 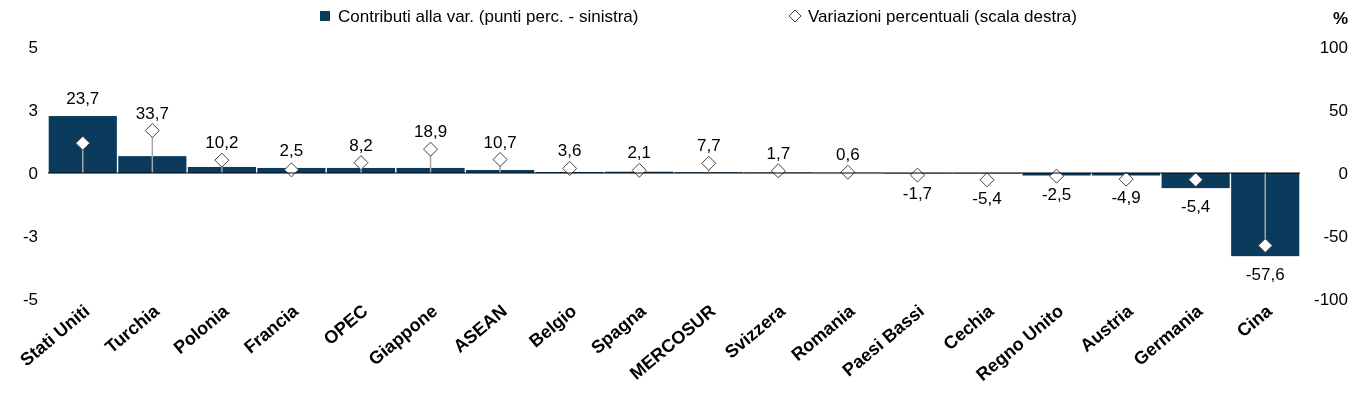 I want to click on data-label: 7,7, so click(x=708, y=146).